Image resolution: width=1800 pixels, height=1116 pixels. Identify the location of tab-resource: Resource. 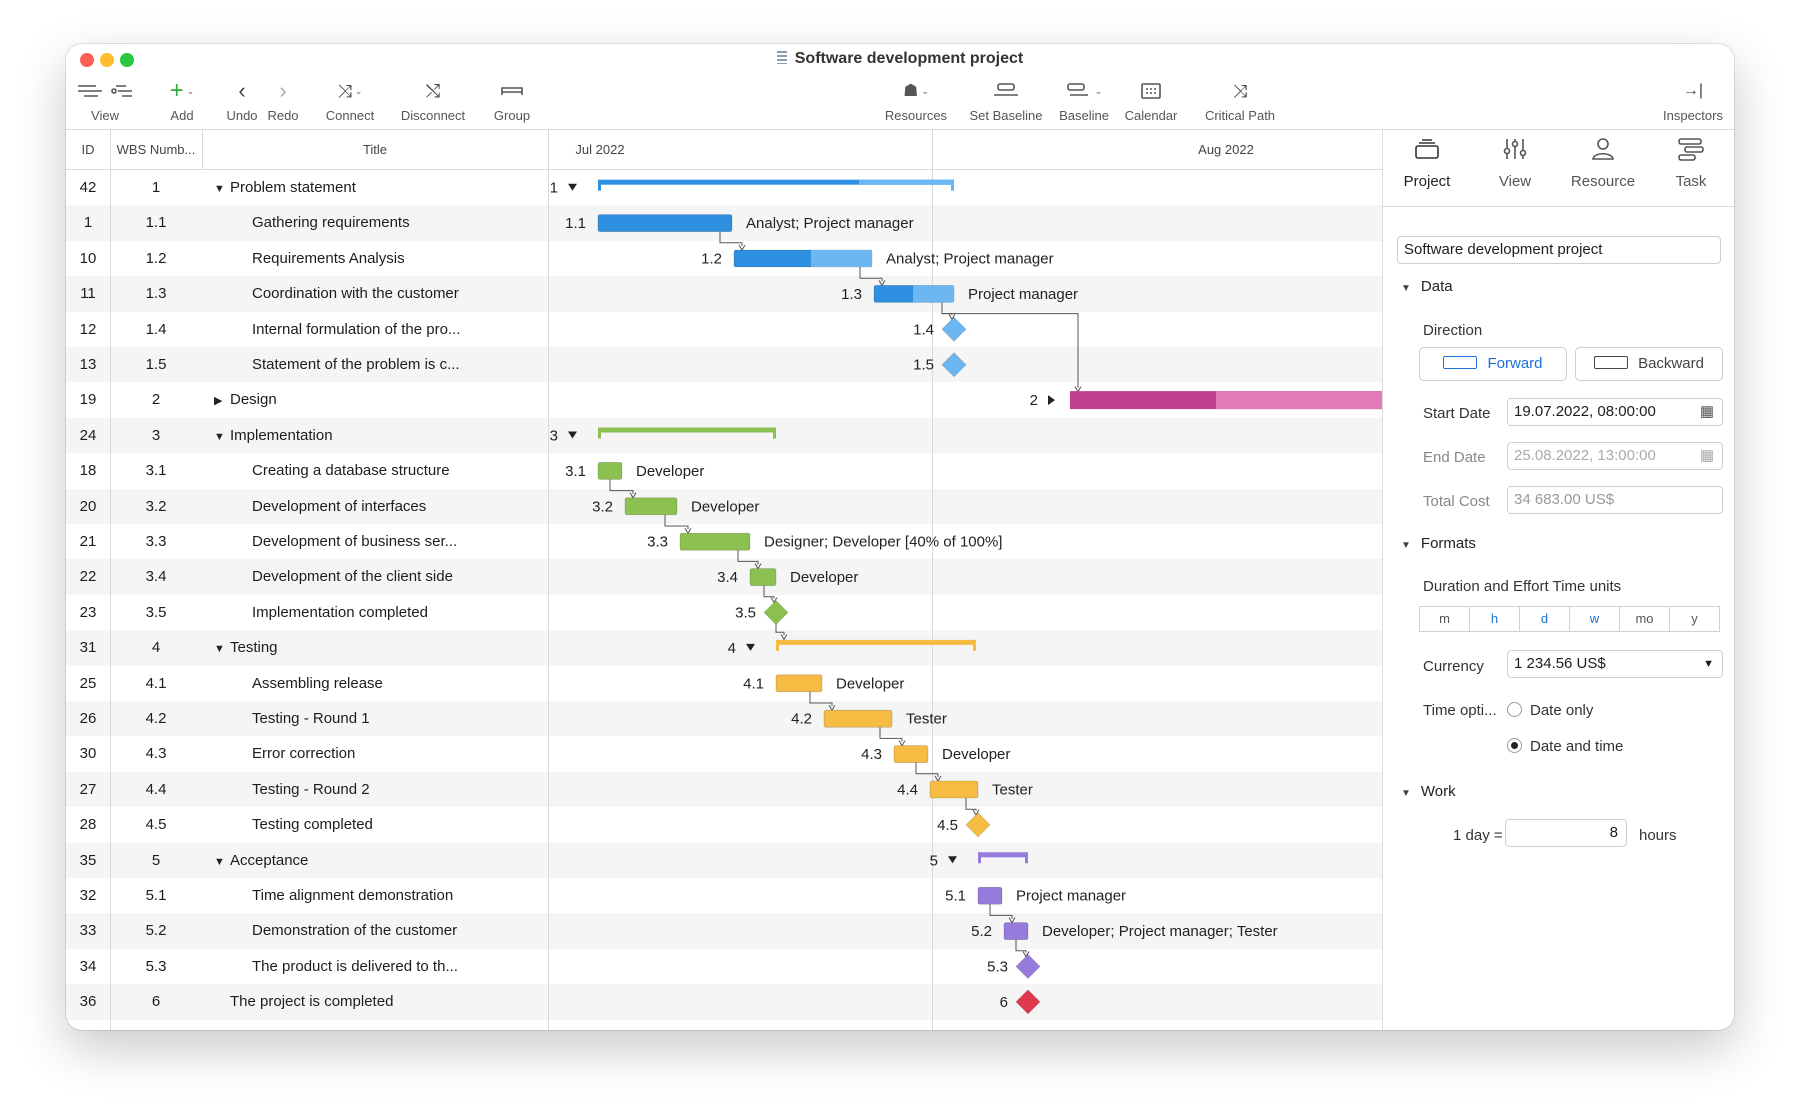
(1603, 163).